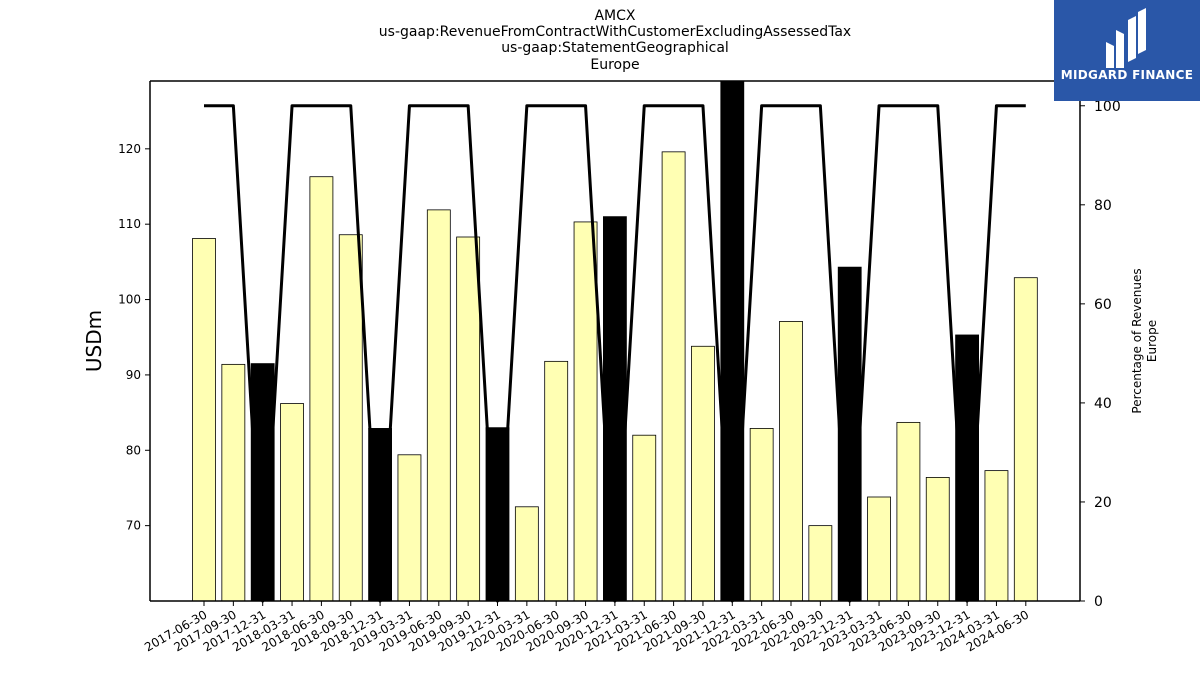 Image resolution: width=1200 pixels, height=675 pixels. Describe the element at coordinates (1137, 340) in the screenshot. I see `y2-axis-label-line-1: Percentage of Revenues` at that location.